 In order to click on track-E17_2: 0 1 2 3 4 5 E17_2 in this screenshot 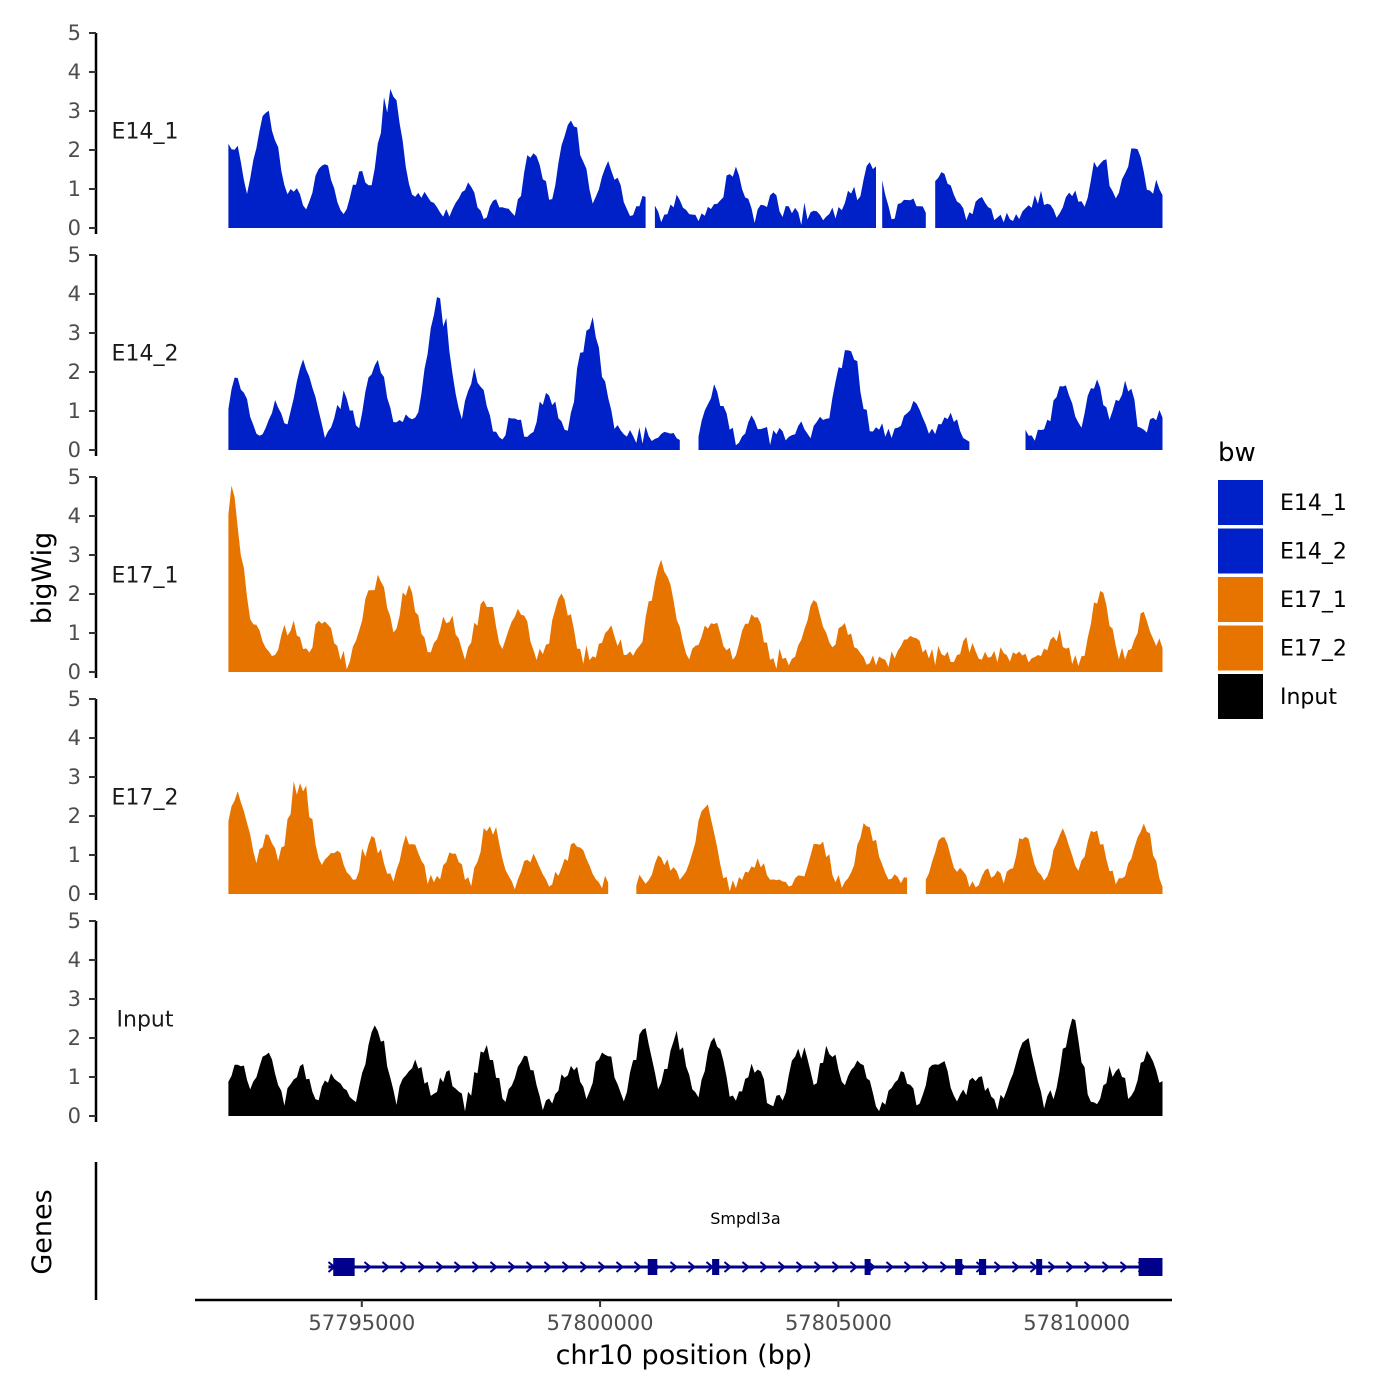, I will do `click(615, 796)`.